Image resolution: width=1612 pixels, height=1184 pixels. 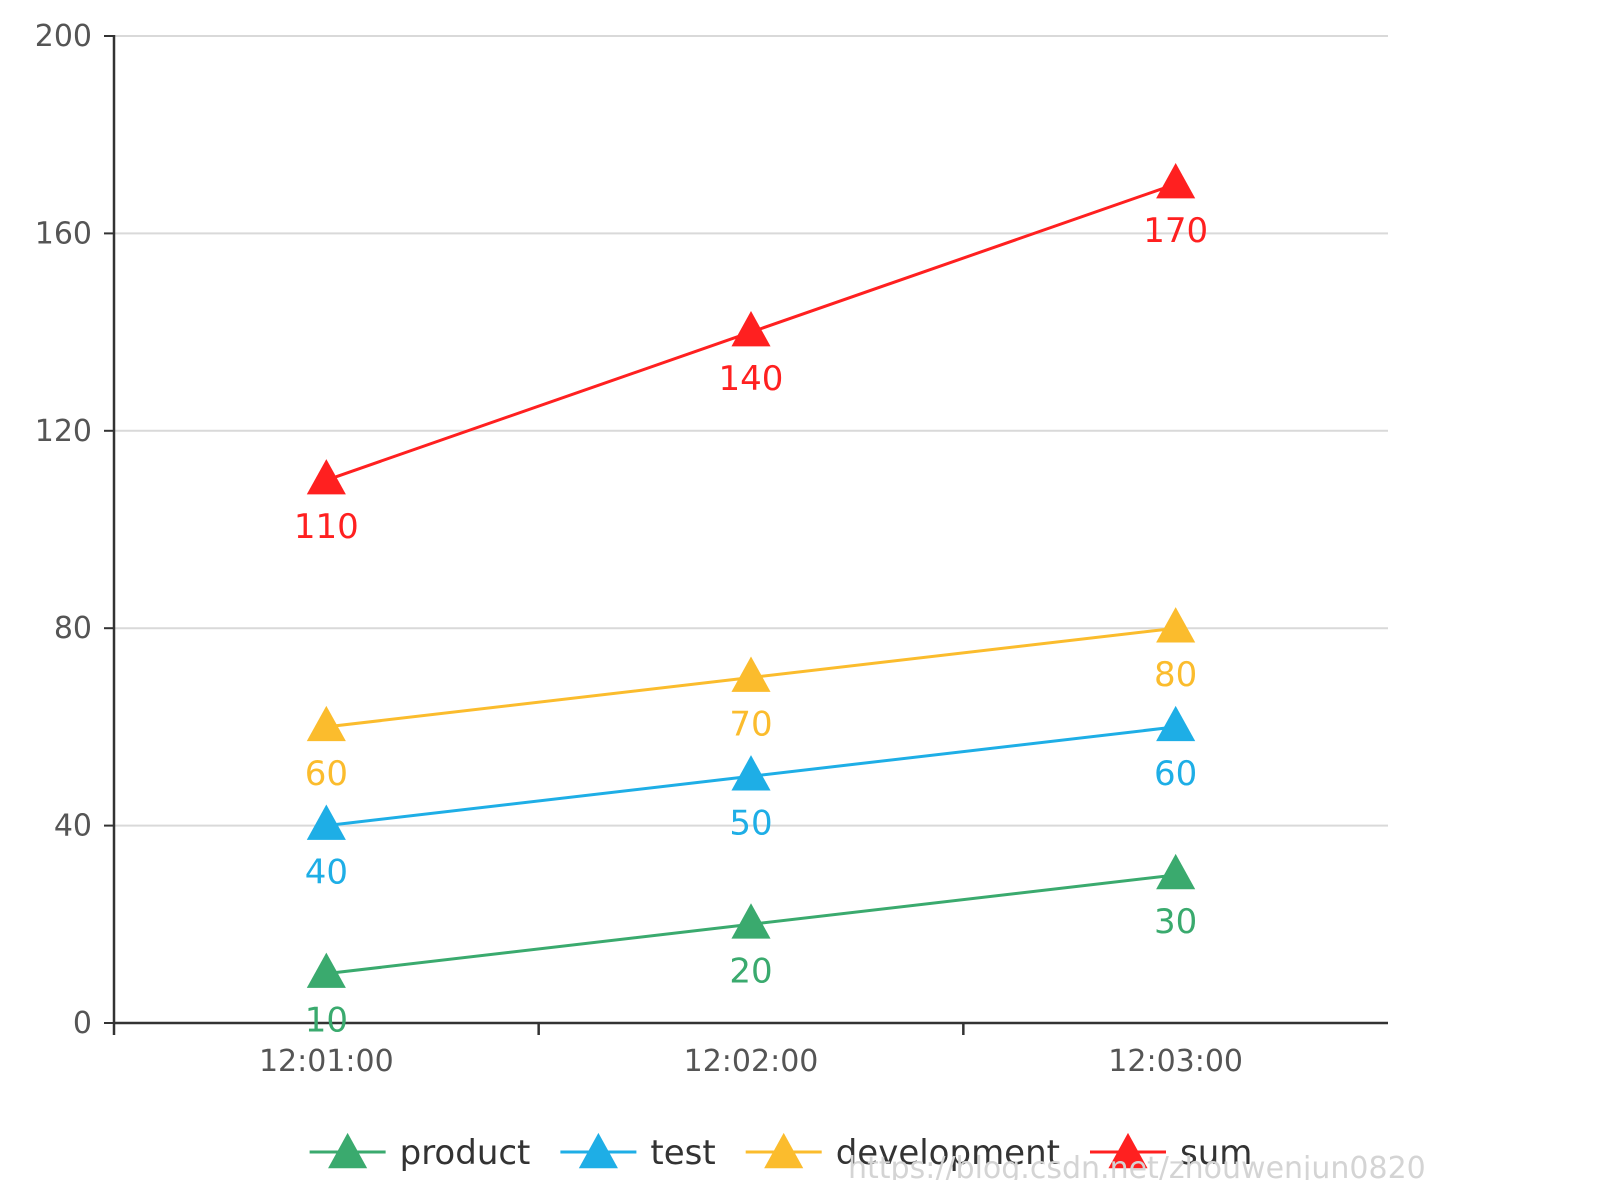 I want to click on data-label-development: 60, so click(x=326, y=774).